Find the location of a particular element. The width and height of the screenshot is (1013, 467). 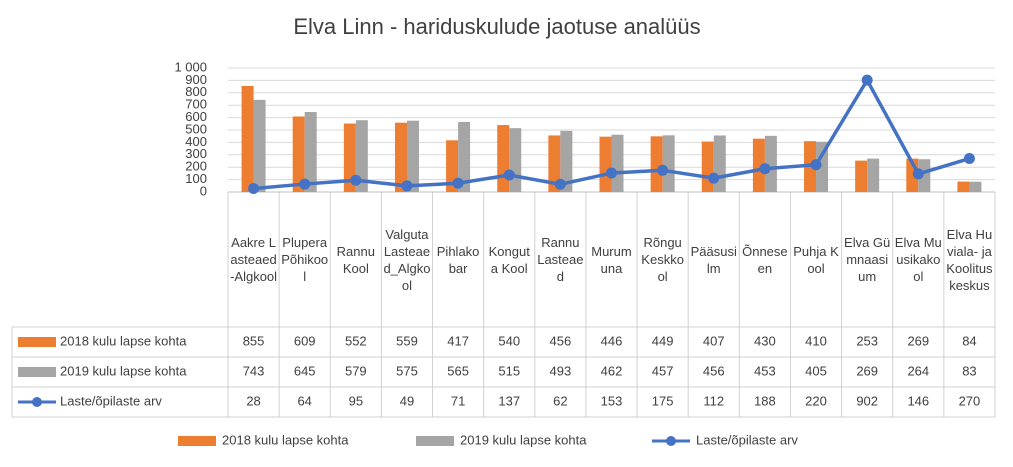

category-cell: Elva Gümnaasium is located at coordinates (867, 259).